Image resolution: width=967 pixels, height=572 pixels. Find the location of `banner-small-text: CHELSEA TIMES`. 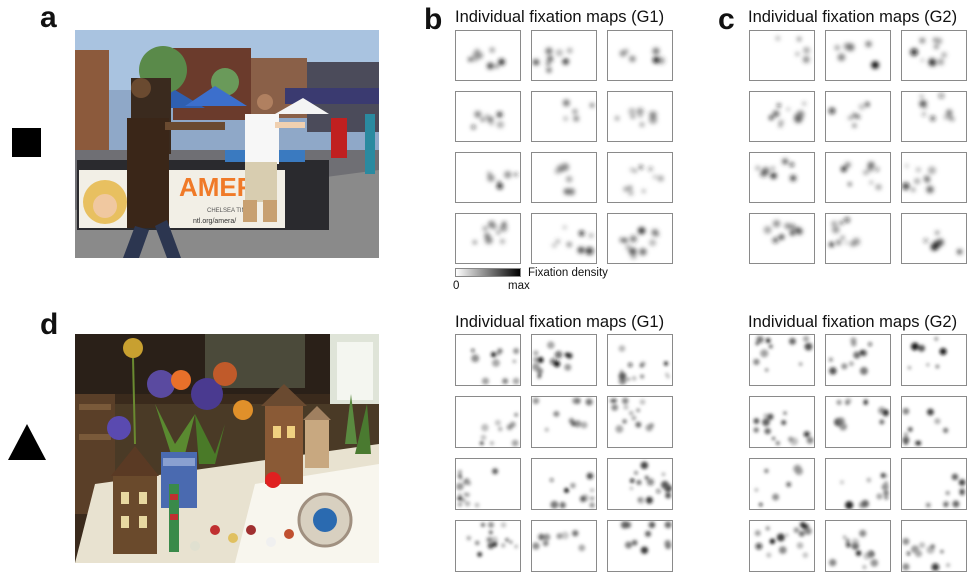

banner-small-text: CHELSEA TIMES is located at coordinates (231, 211).